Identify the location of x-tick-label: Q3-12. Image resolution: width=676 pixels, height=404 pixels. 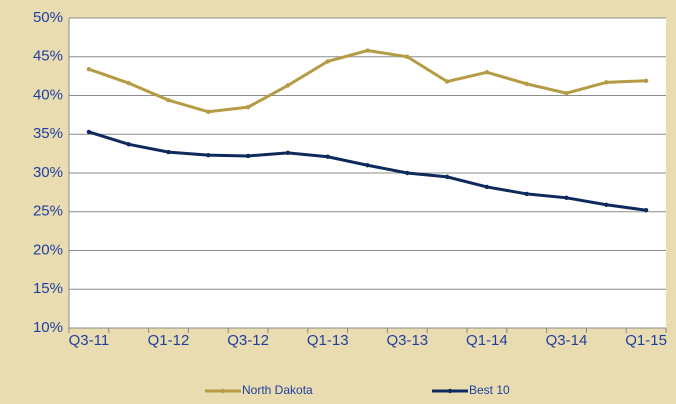
(248, 340).